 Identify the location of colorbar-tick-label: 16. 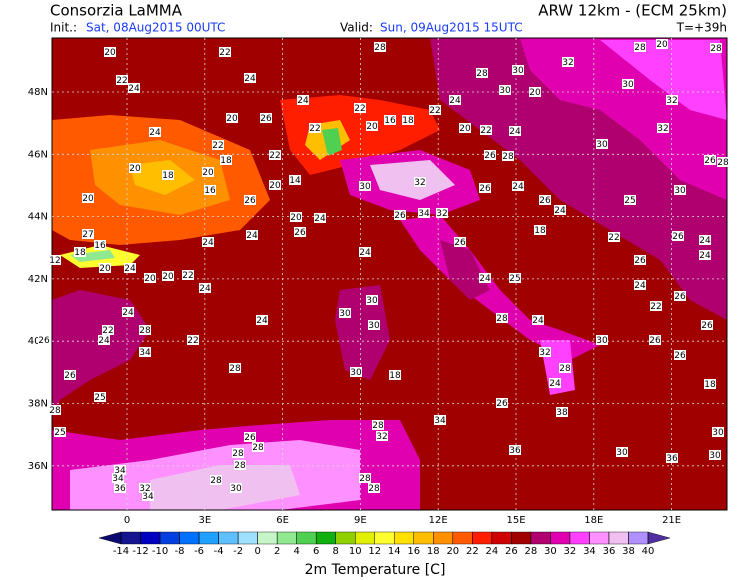
(413, 551).